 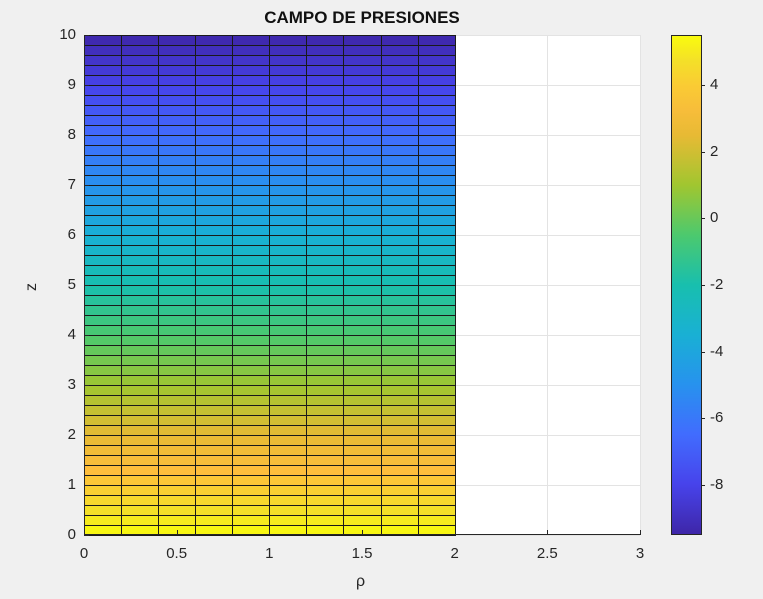 What do you see at coordinates (71, 484) in the screenshot?
I see `y-tick-label: 1` at bounding box center [71, 484].